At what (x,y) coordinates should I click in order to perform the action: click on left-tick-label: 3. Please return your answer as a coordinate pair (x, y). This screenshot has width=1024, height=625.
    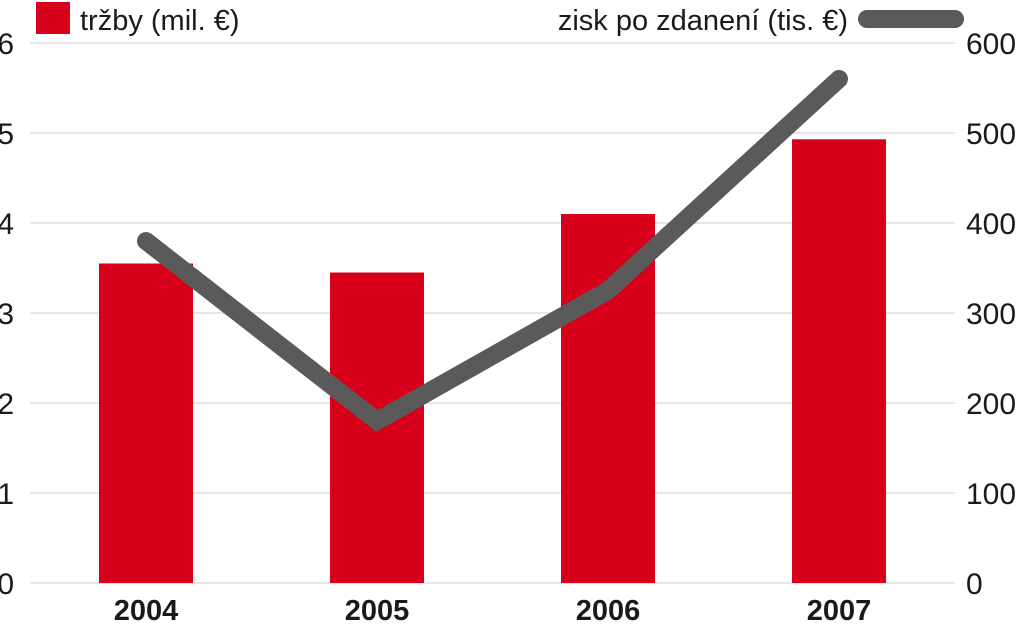
    Looking at the image, I should click on (7, 314).